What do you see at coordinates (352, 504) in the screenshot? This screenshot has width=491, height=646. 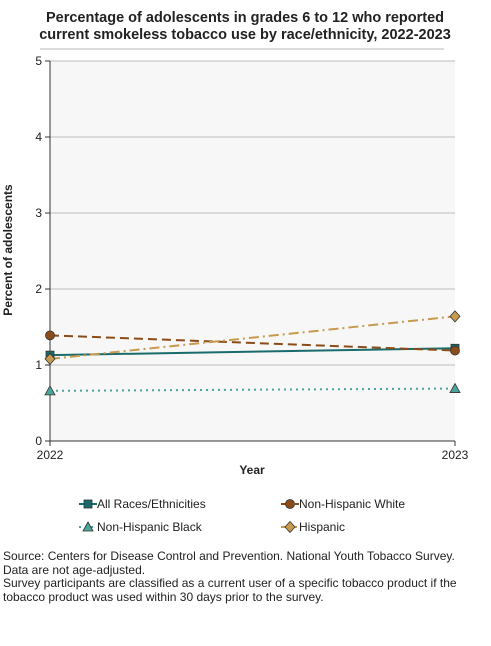 I see `legend-label: Non-Hispanic White` at bounding box center [352, 504].